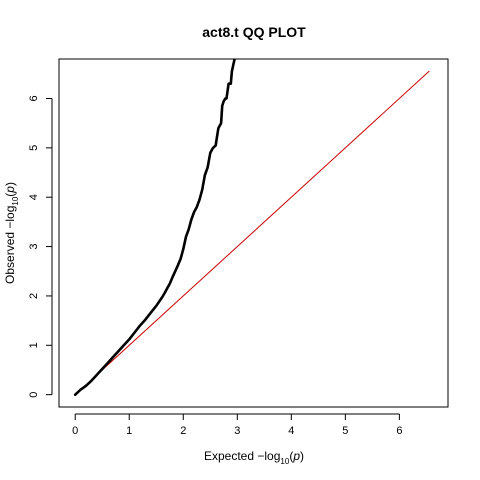  What do you see at coordinates (75, 431) in the screenshot?
I see `x-tick-label: 0` at bounding box center [75, 431].